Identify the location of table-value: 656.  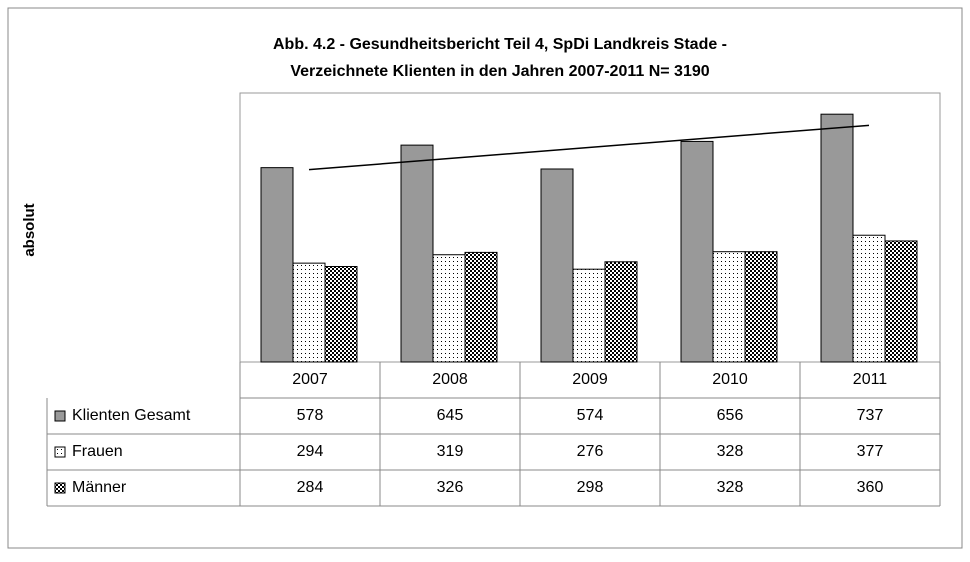
(730, 415).